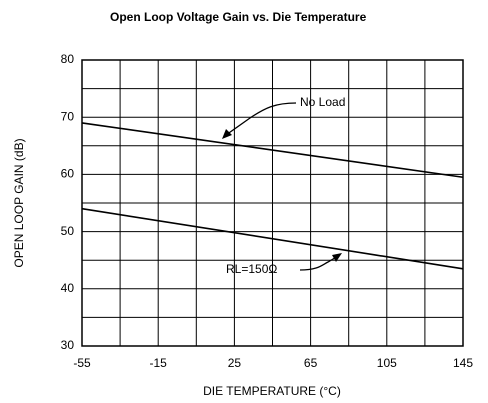 The width and height of the screenshot is (488, 403). Describe the element at coordinates (463, 363) in the screenshot. I see `x-tick-label: 145` at that location.